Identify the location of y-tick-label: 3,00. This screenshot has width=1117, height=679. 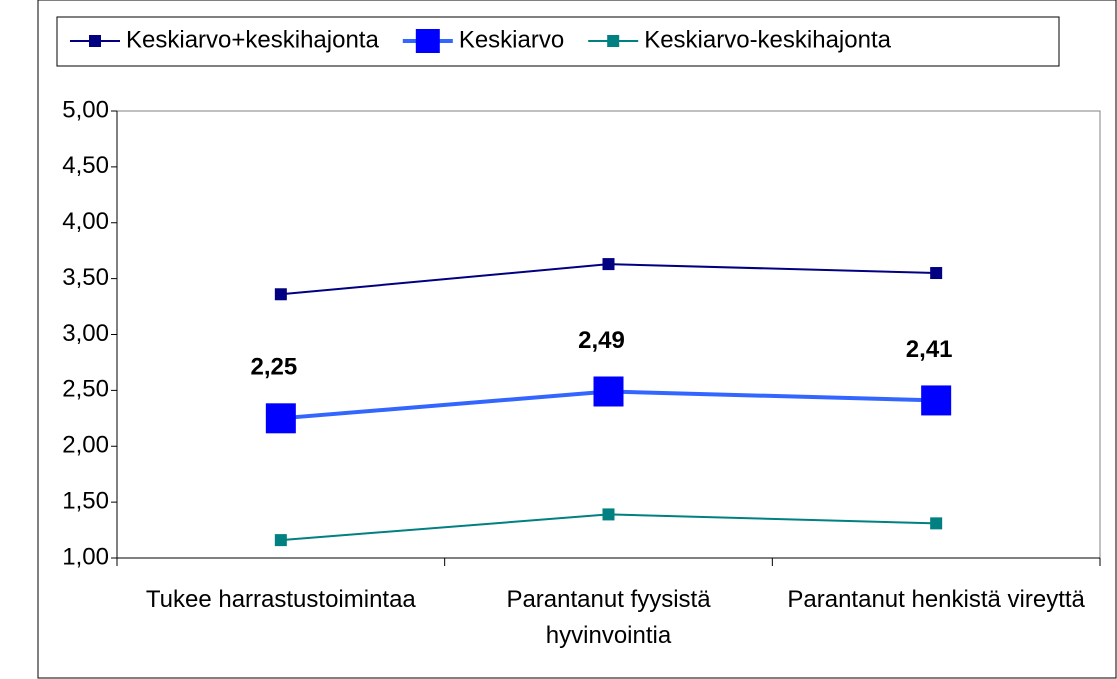
(85, 333).